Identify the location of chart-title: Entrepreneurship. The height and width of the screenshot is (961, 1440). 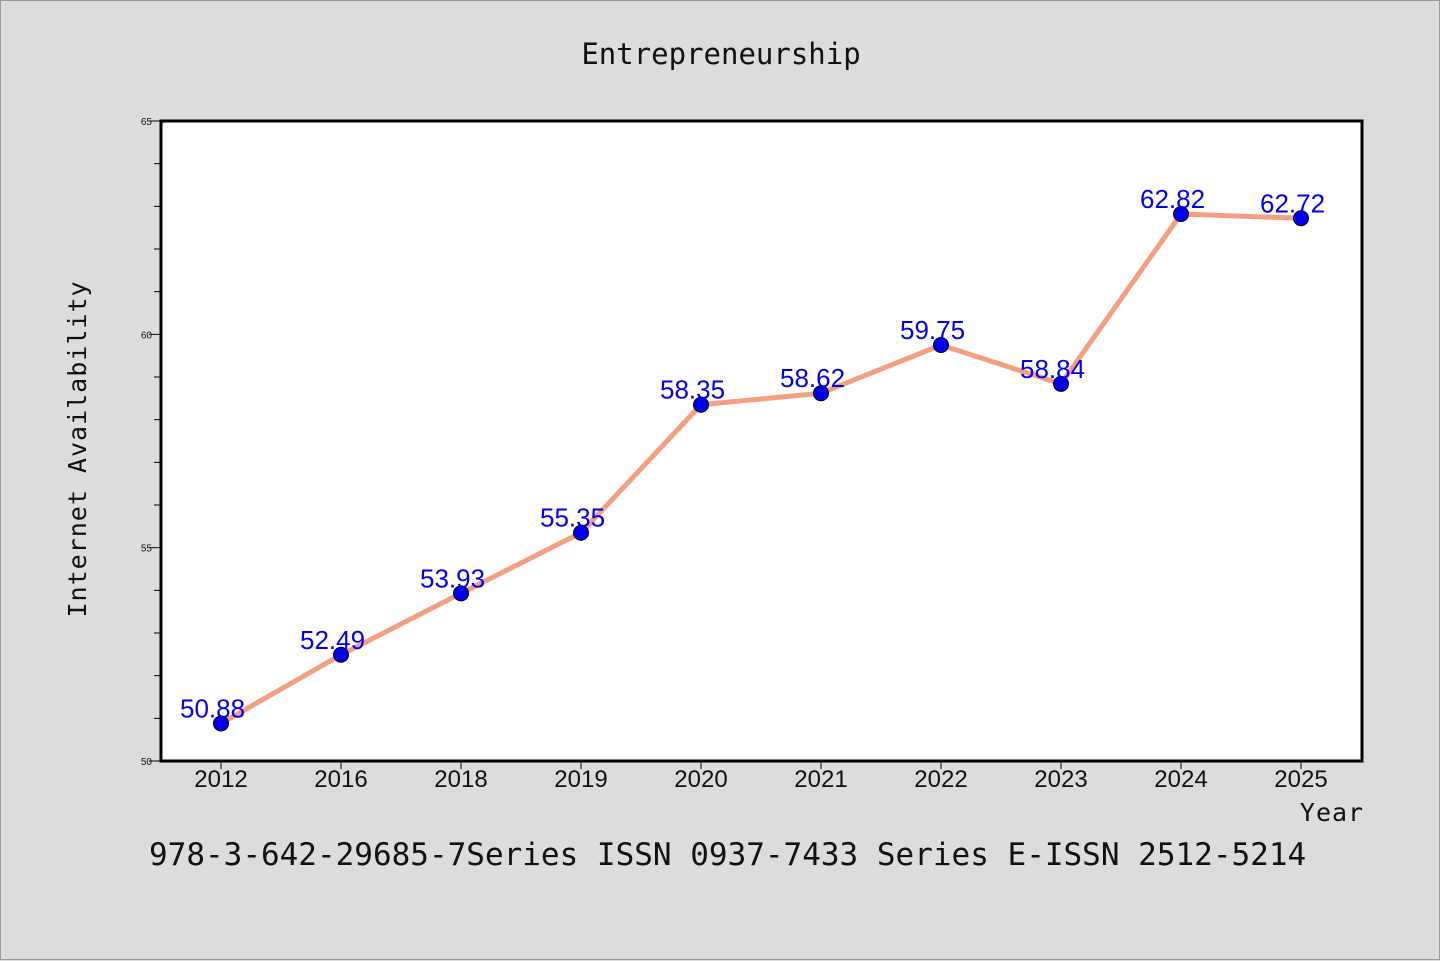
(720, 54).